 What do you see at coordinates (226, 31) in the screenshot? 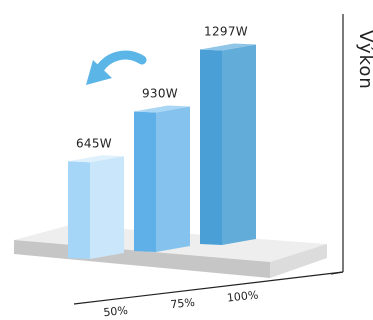
I see `bar-data-label: 1297W` at bounding box center [226, 31].